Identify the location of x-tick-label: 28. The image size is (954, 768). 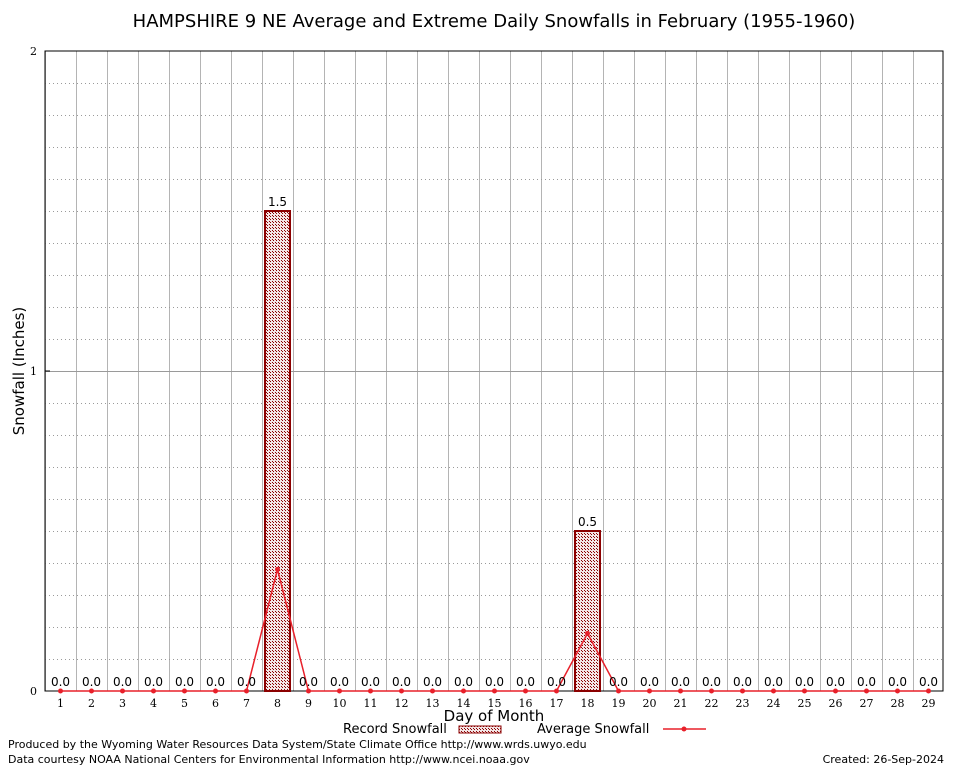
(898, 703).